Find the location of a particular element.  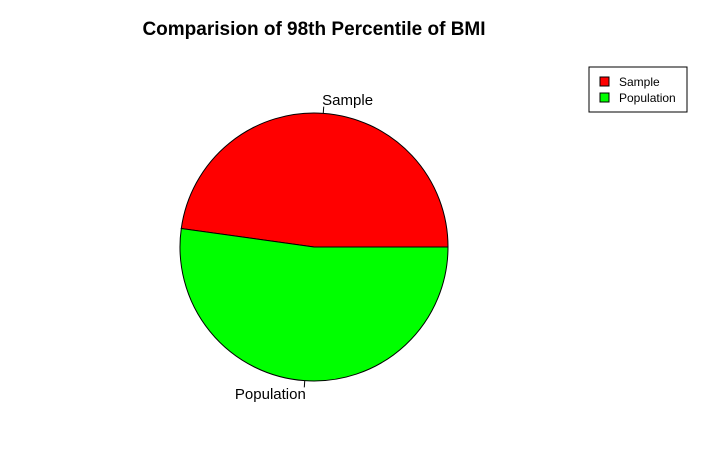

slice-label-lines is located at coordinates (314, 247).